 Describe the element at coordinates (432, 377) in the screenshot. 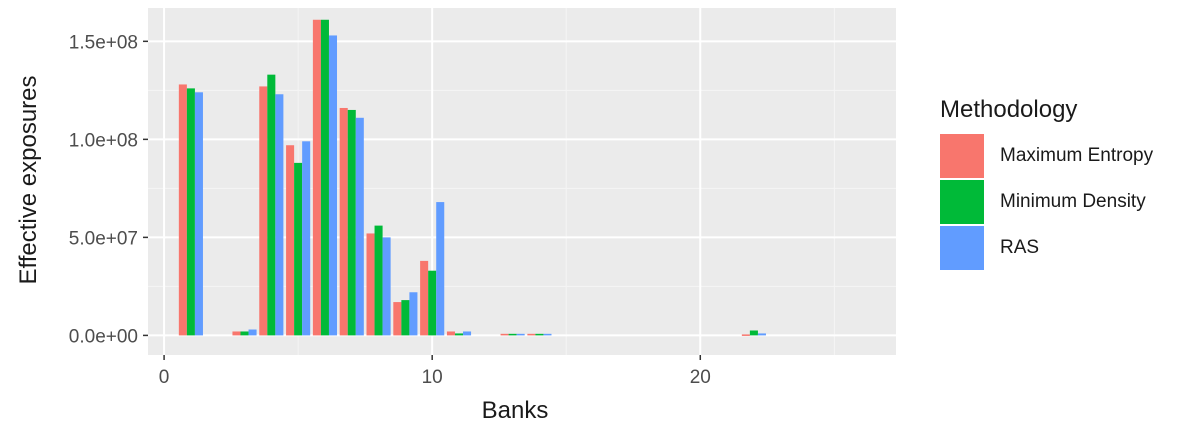

I see `x-tick-label: 10` at that location.